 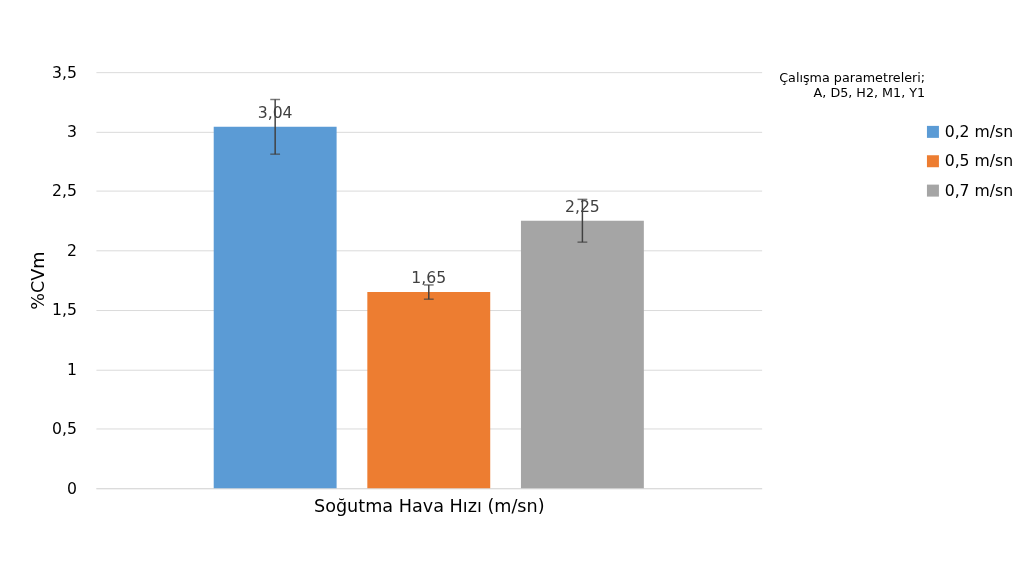 What do you see at coordinates (71, 131) in the screenshot?
I see `y-tick-label: 3` at bounding box center [71, 131].